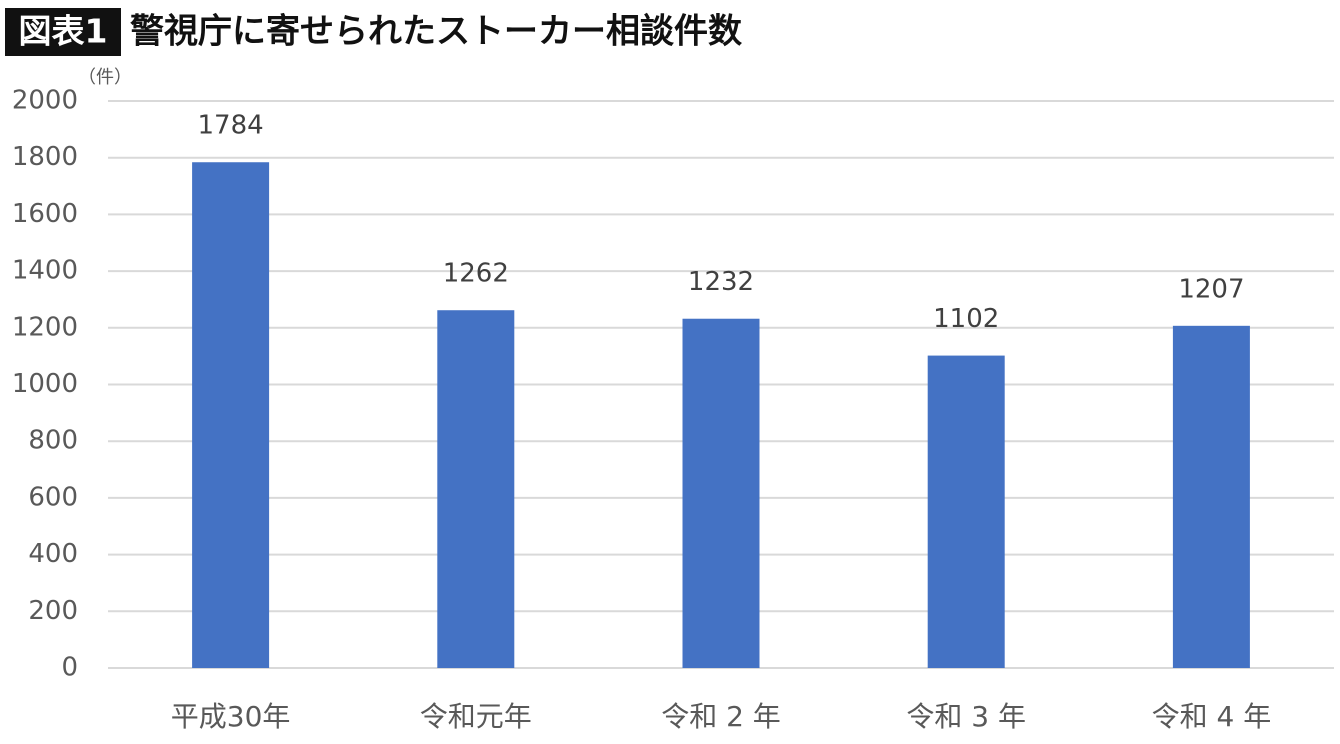 The height and width of the screenshot is (744, 1340). Describe the element at coordinates (53, 611) in the screenshot. I see `y-tick-label: 200` at that location.